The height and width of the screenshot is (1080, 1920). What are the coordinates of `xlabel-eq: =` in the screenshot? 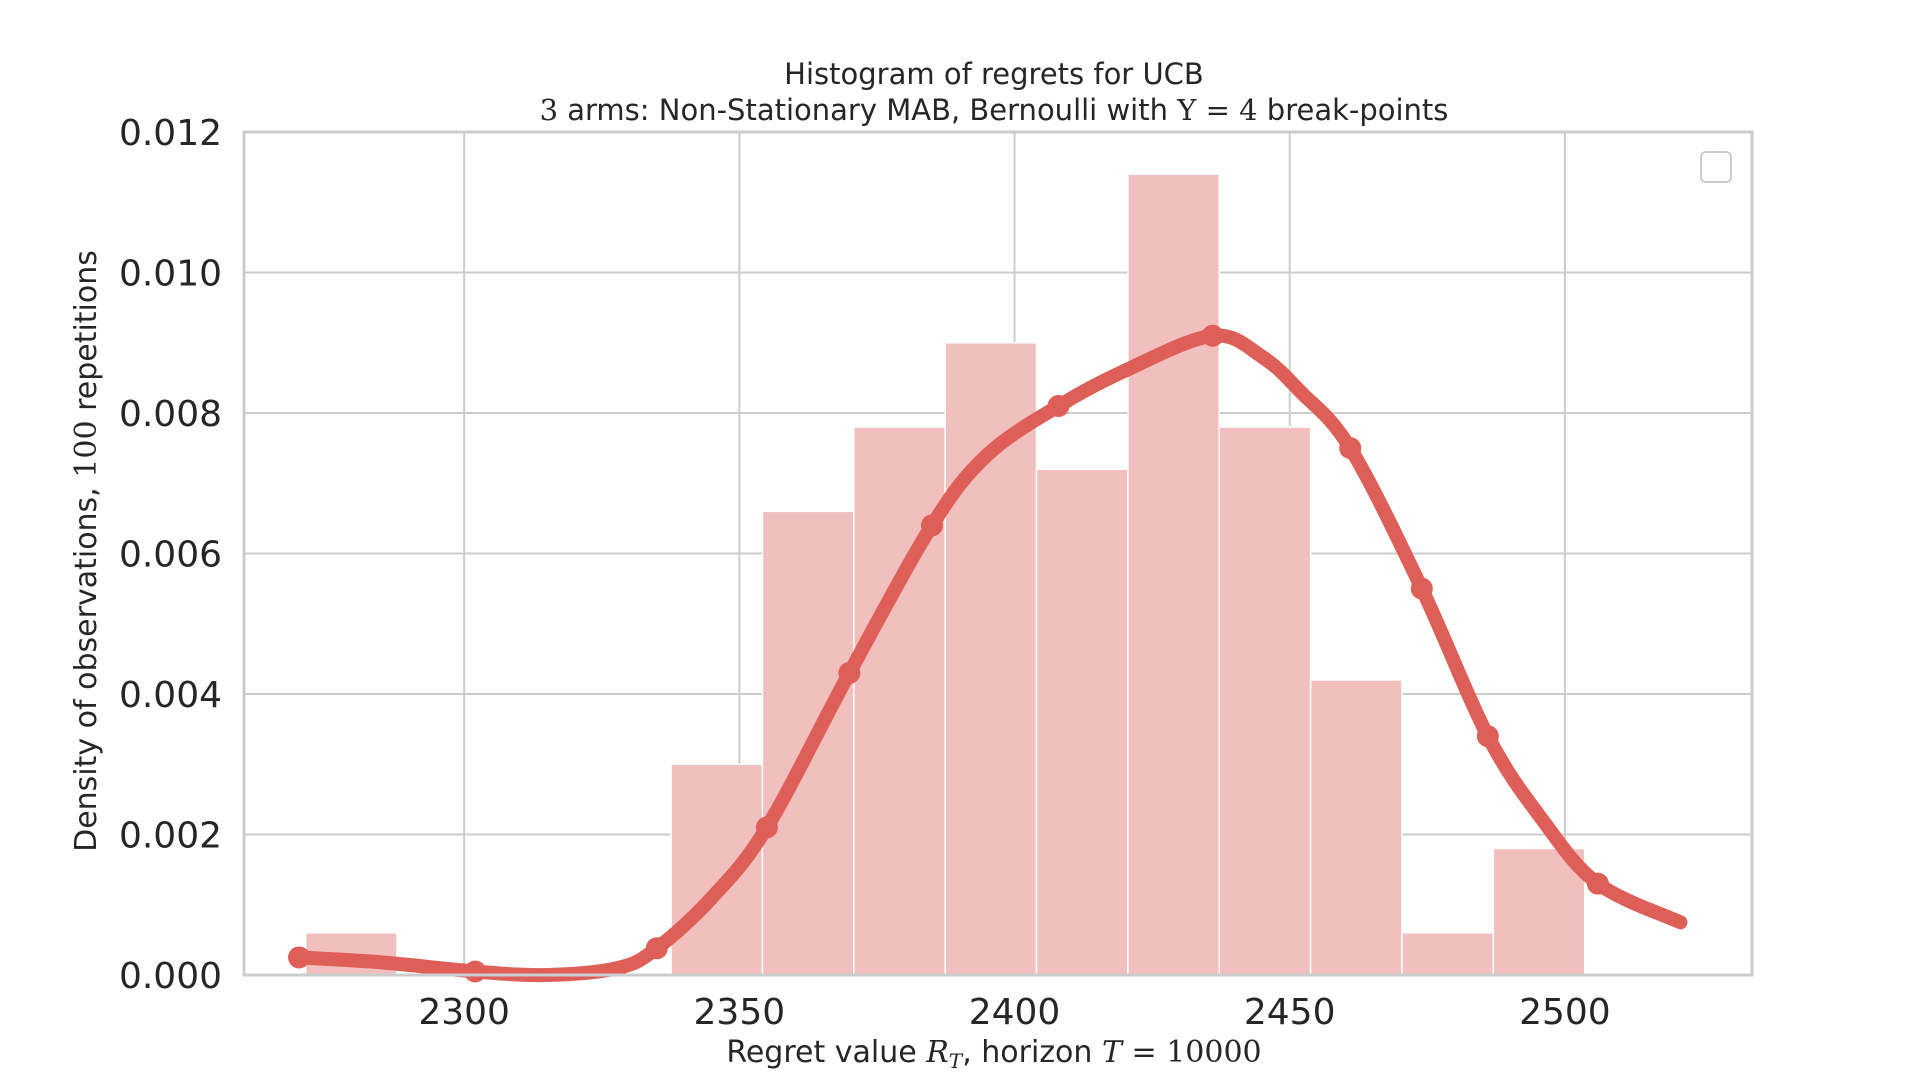 It's located at (1144, 1052).